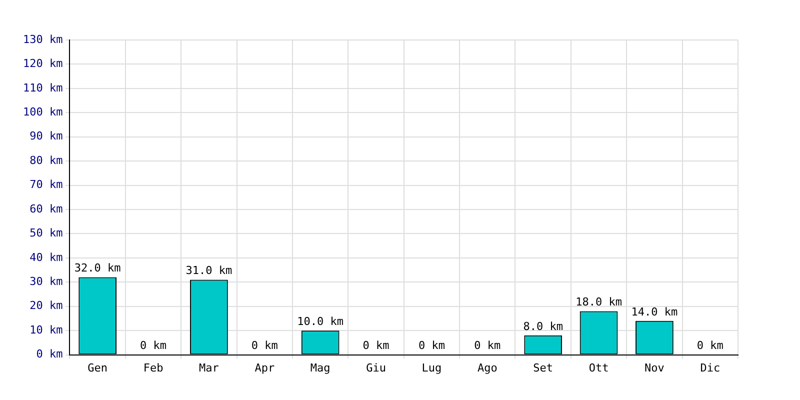  What do you see at coordinates (543, 326) in the screenshot?
I see `data-label: 8.0 km` at bounding box center [543, 326].